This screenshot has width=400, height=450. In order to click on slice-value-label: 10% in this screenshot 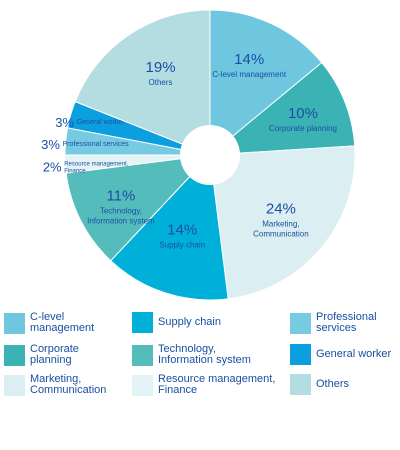, I will do `click(303, 113)`.